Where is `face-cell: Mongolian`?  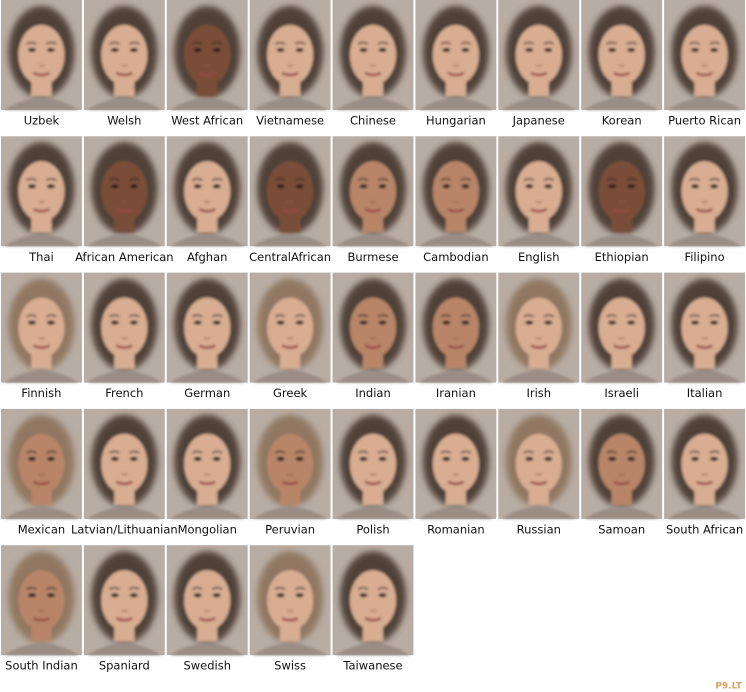
face-cell: Mongolian is located at coordinates (207, 472).